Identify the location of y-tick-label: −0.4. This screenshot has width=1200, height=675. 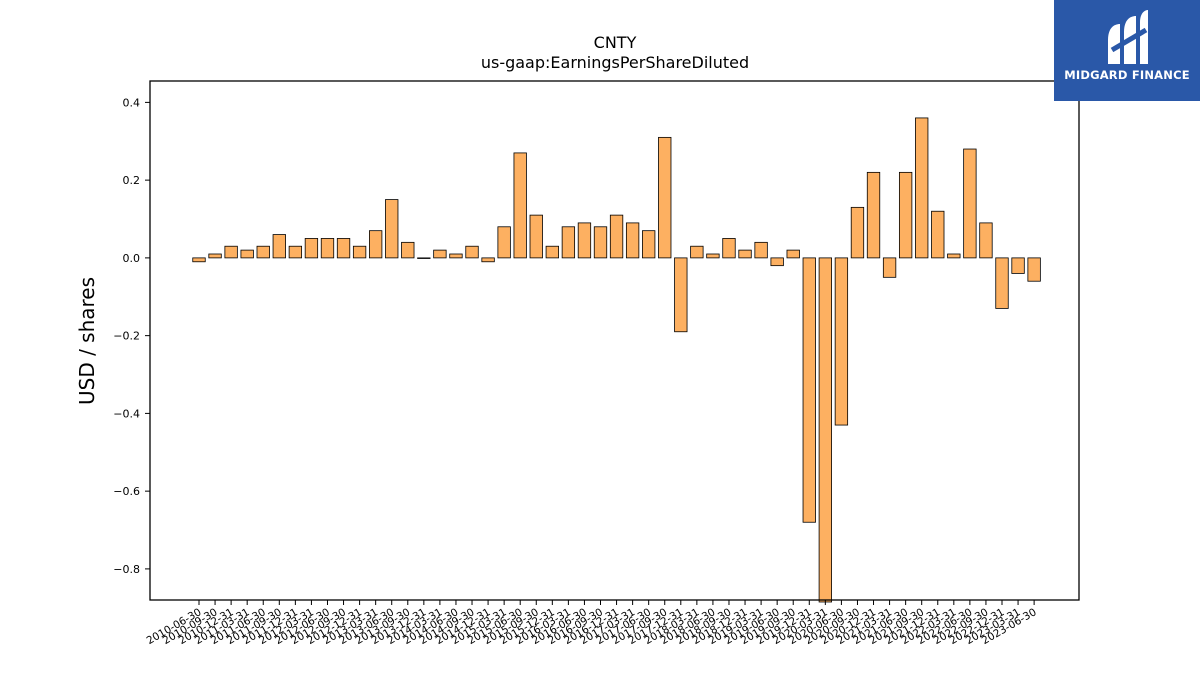
(126, 413).